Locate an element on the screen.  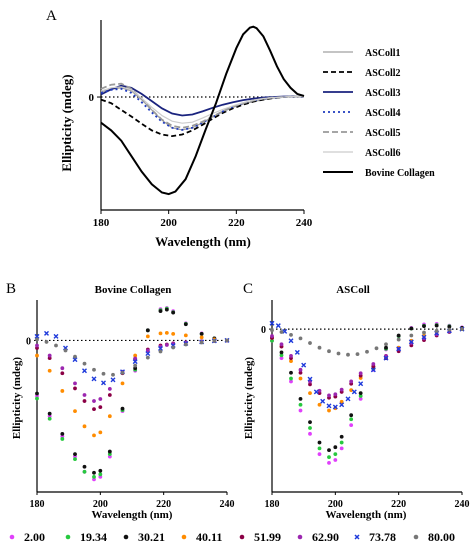
panel-b-title: Bovine Collagen is located at coordinates (133, 290).